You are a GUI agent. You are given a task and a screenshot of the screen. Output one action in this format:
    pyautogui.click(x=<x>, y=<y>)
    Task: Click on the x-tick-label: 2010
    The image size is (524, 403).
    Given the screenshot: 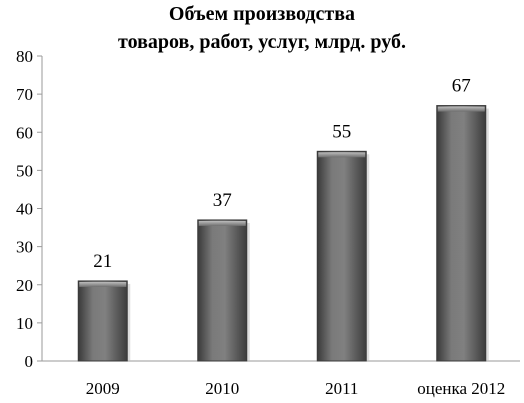 What is the action you would take?
    pyautogui.click(x=222, y=388)
    